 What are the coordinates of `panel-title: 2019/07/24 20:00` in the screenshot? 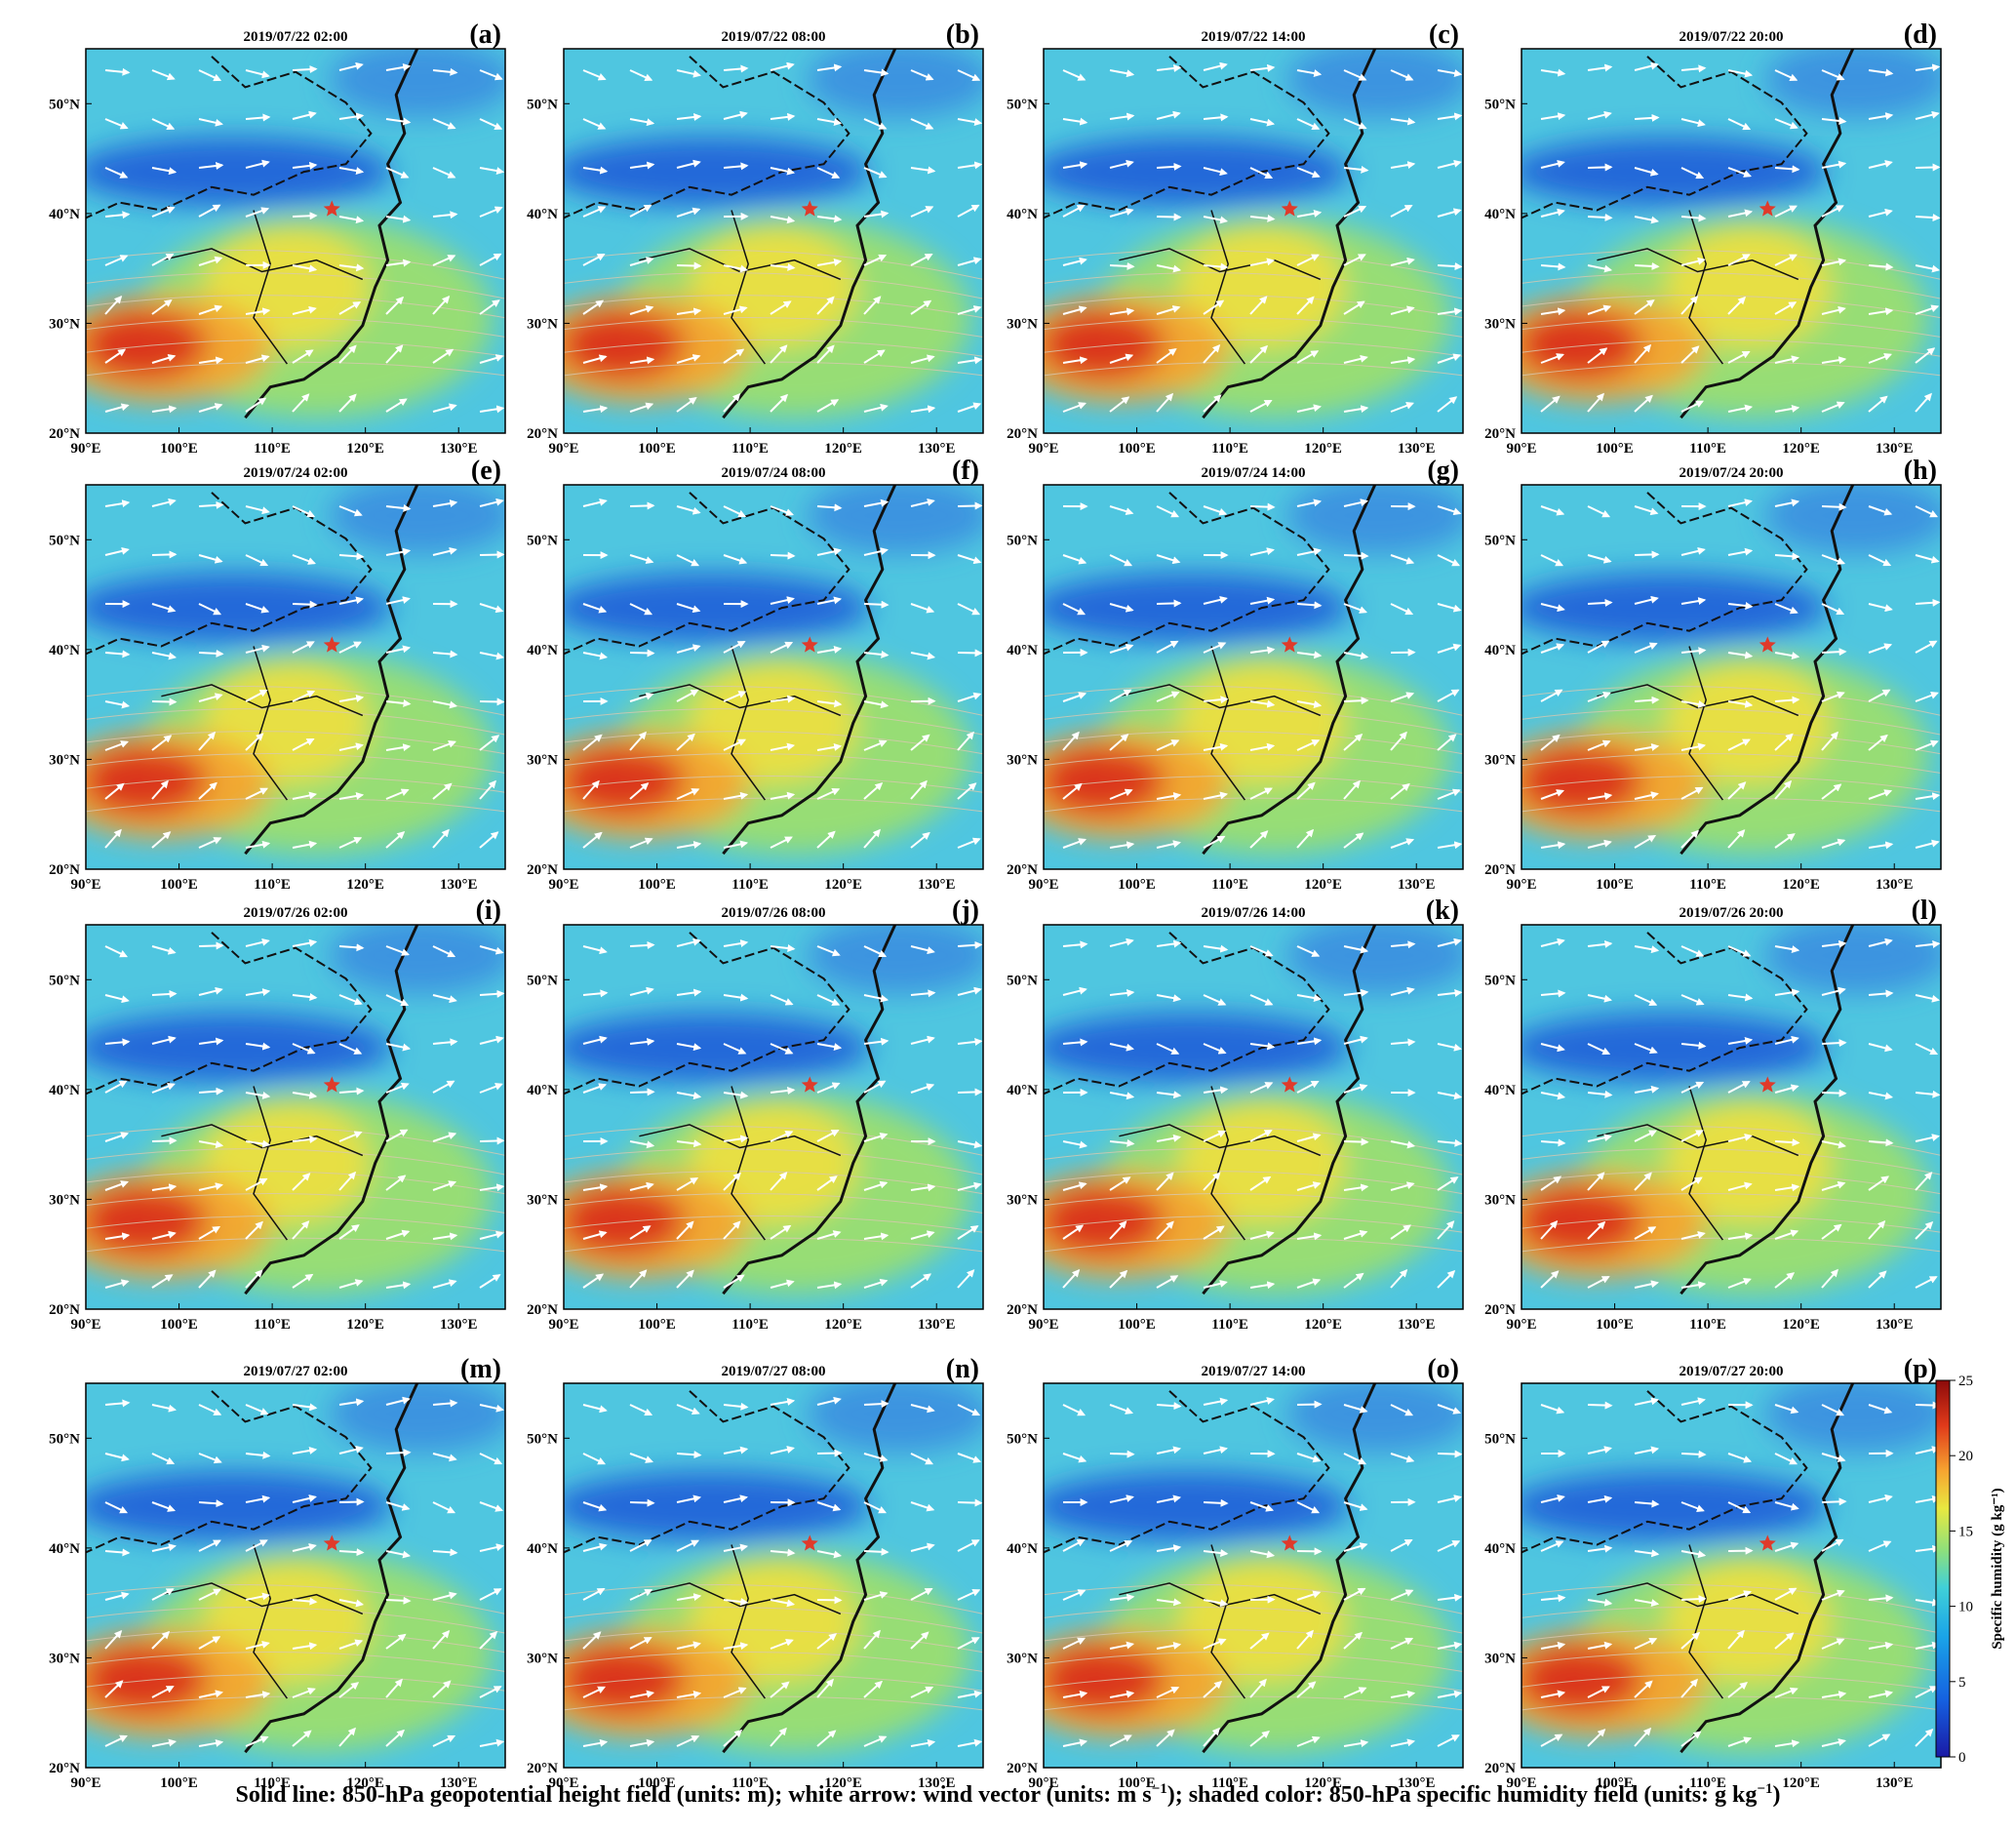 It's located at (1731, 473).